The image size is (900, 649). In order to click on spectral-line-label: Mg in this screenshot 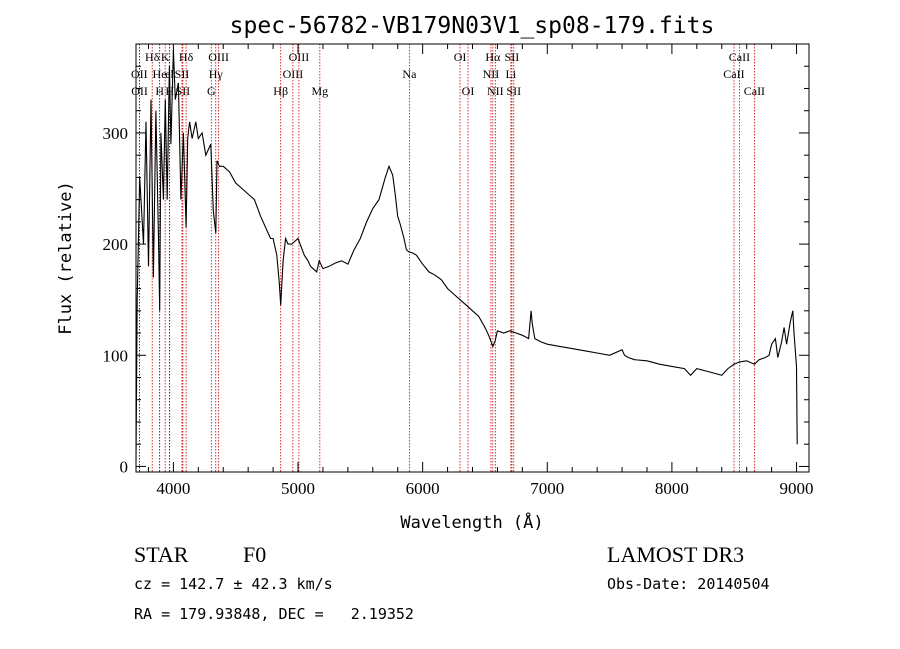, I will do `click(319, 91)`.